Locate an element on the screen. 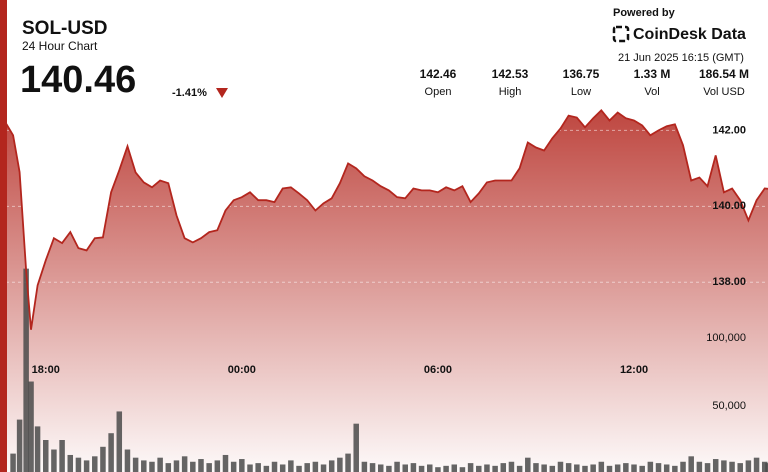  timestamp: 21 Jun 2025 16:15 (GMT) is located at coordinates (681, 58).